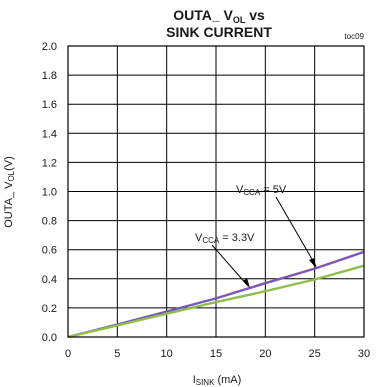 The height and width of the screenshot is (387, 380). What do you see at coordinates (312, 263) in the screenshot?
I see `arrow-5v-head` at bounding box center [312, 263].